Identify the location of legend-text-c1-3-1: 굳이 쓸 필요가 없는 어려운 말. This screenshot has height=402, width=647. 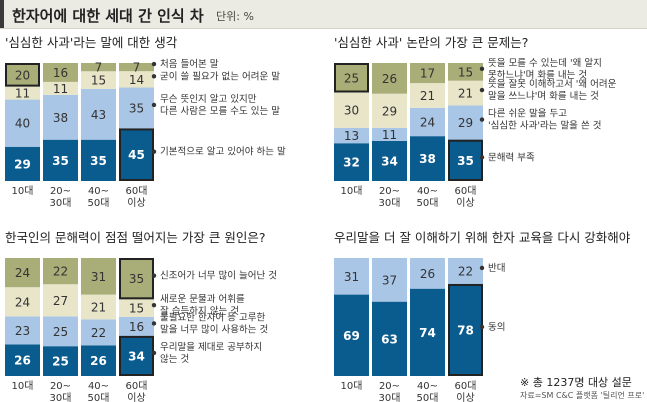
(220, 76).